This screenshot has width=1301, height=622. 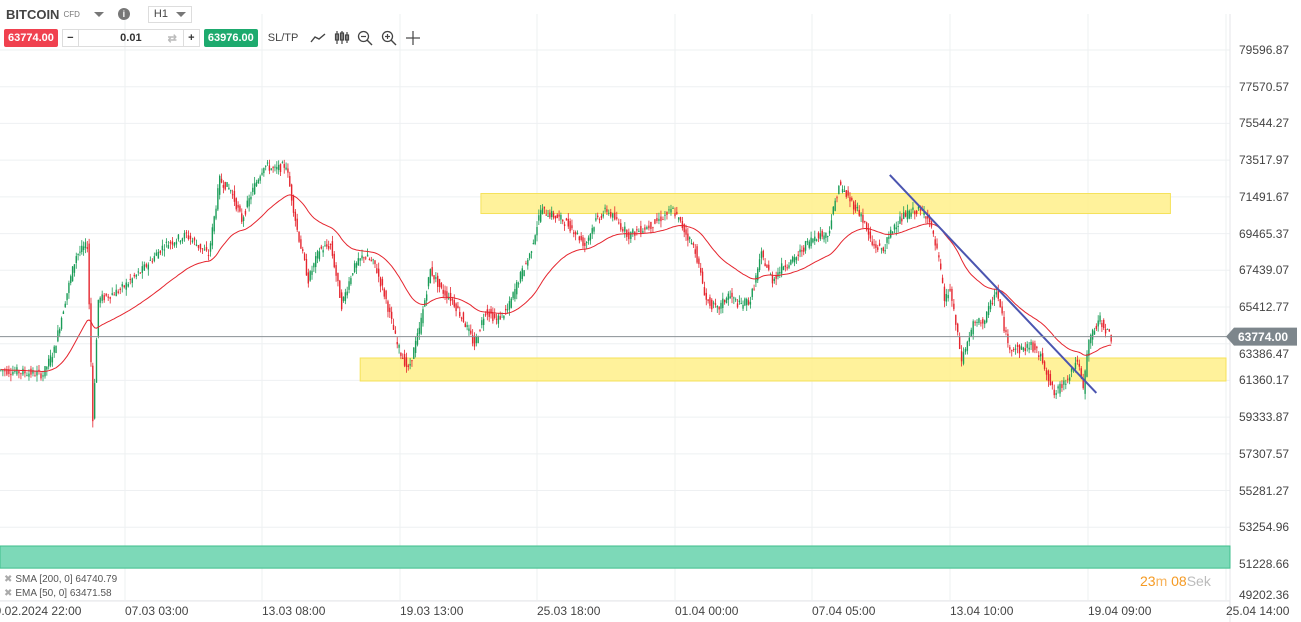 What do you see at coordinates (283, 38) in the screenshot?
I see `sltp-button: SL/TP` at bounding box center [283, 38].